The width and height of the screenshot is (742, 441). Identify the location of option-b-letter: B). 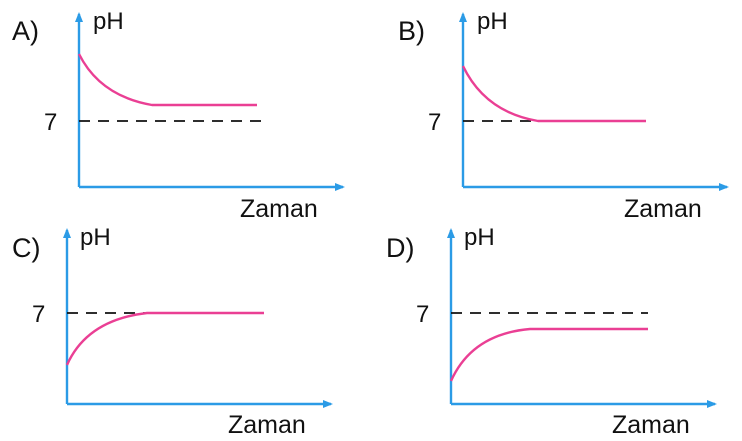
(411, 31).